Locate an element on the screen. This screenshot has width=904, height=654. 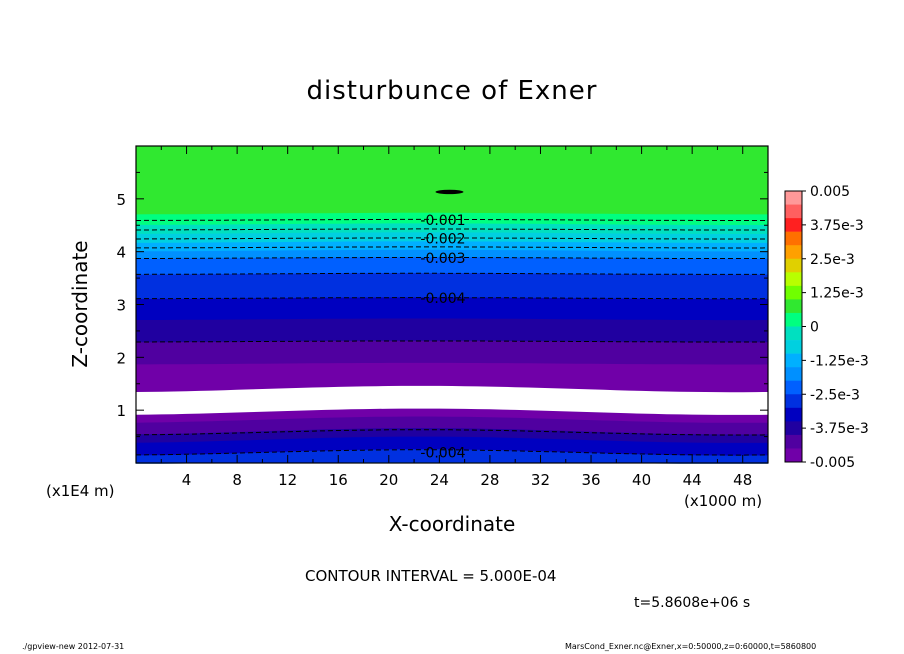
x-tick-label-4: 4 is located at coordinates (187, 480).